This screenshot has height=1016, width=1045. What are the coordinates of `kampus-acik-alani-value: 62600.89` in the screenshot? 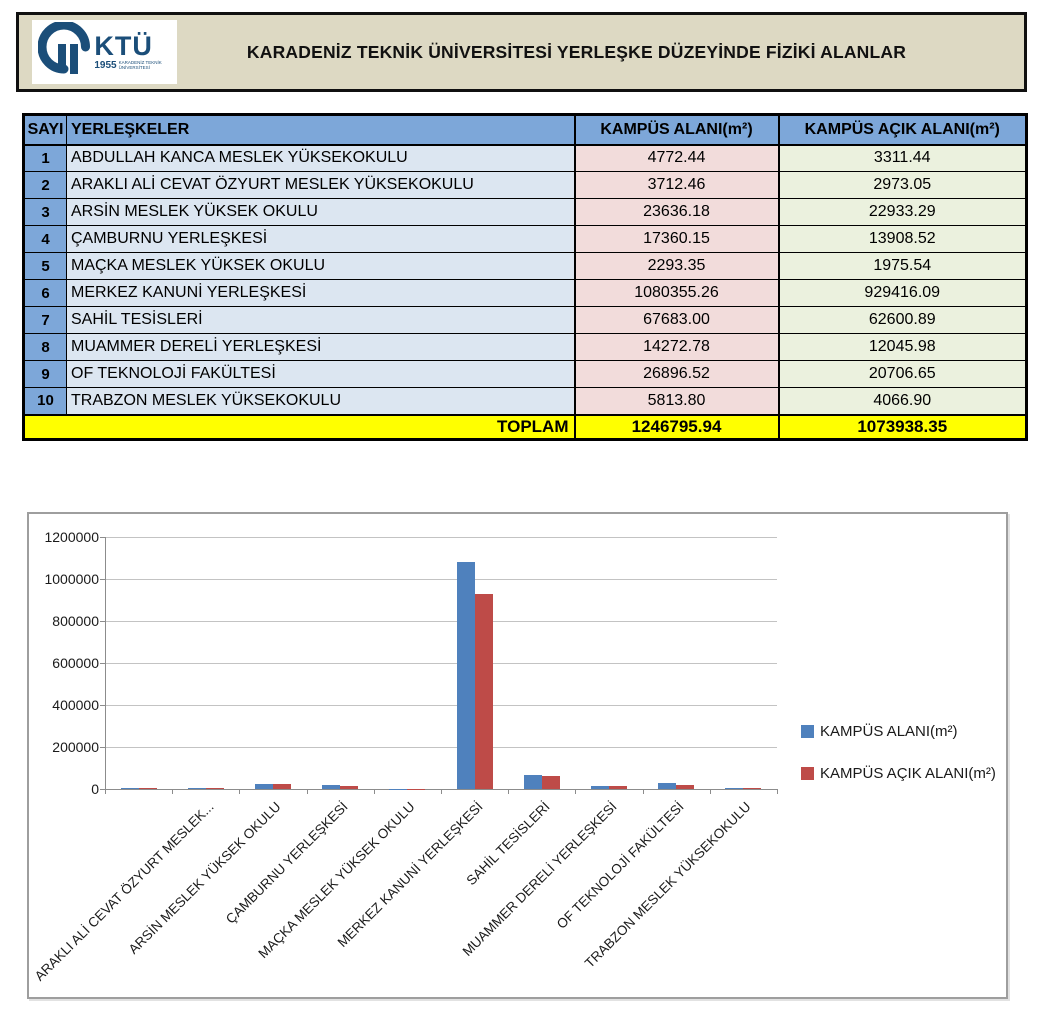 It's located at (902, 320).